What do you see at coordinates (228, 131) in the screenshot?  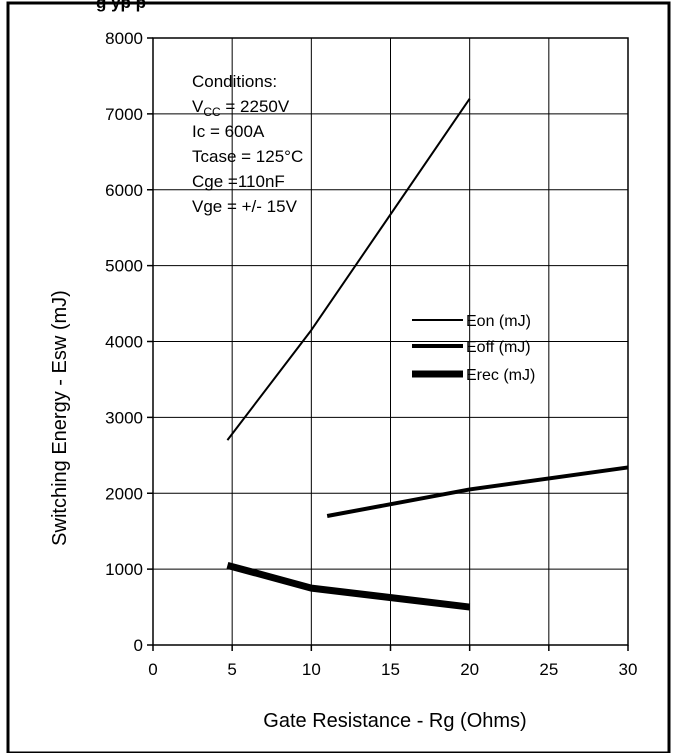 I see `condition-ic: Ic = 600A` at bounding box center [228, 131].